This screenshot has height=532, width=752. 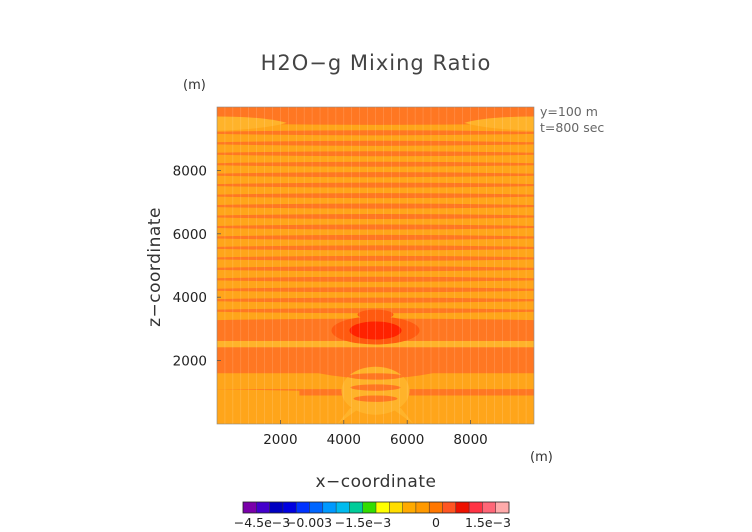 I want to click on annotation-time: t=800 sec, so click(x=572, y=127).